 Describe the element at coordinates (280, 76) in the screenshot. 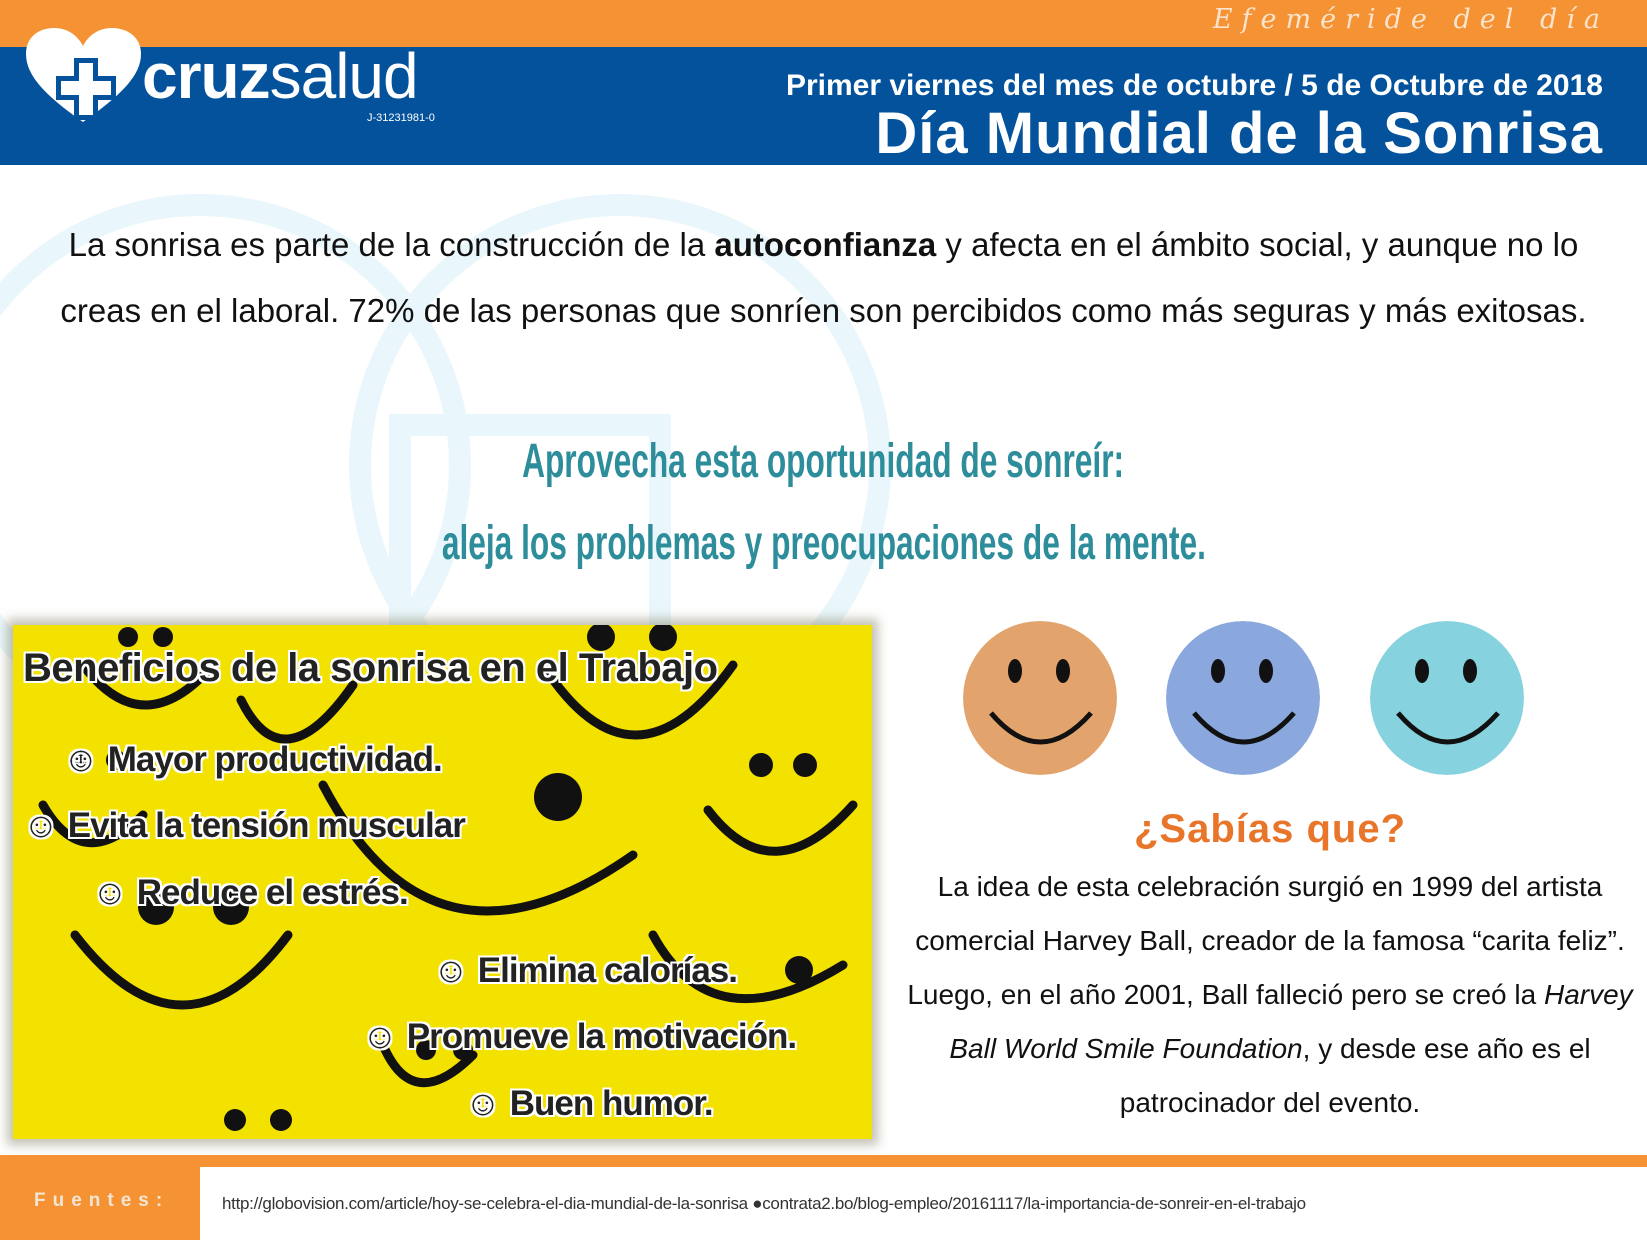

I see `logo-wordmark: cruzsalud` at that location.